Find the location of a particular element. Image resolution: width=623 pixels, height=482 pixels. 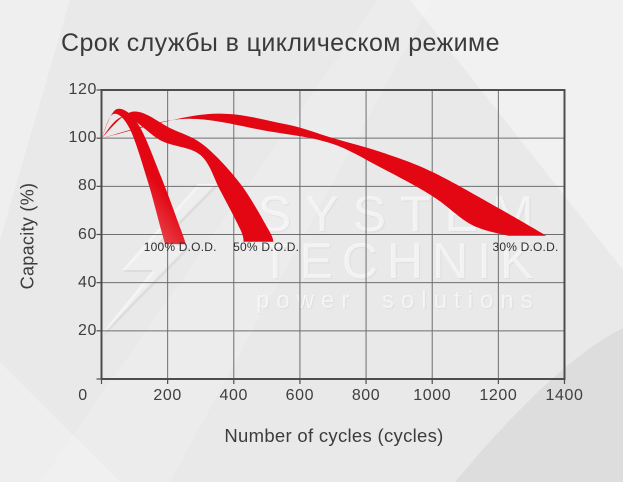

x-tick-label: 0 is located at coordinates (83, 395).